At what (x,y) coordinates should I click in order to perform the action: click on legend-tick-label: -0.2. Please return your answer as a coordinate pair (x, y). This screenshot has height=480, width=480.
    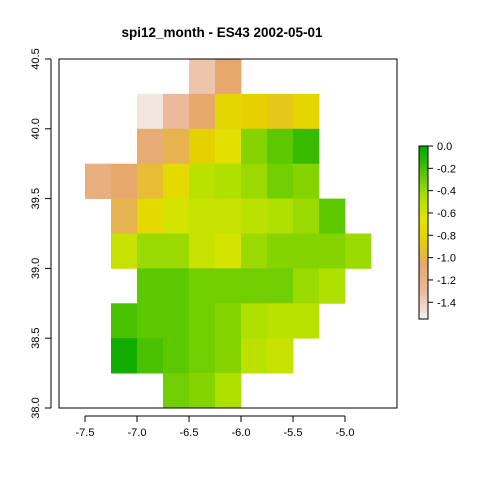
    Looking at the image, I should click on (446, 169).